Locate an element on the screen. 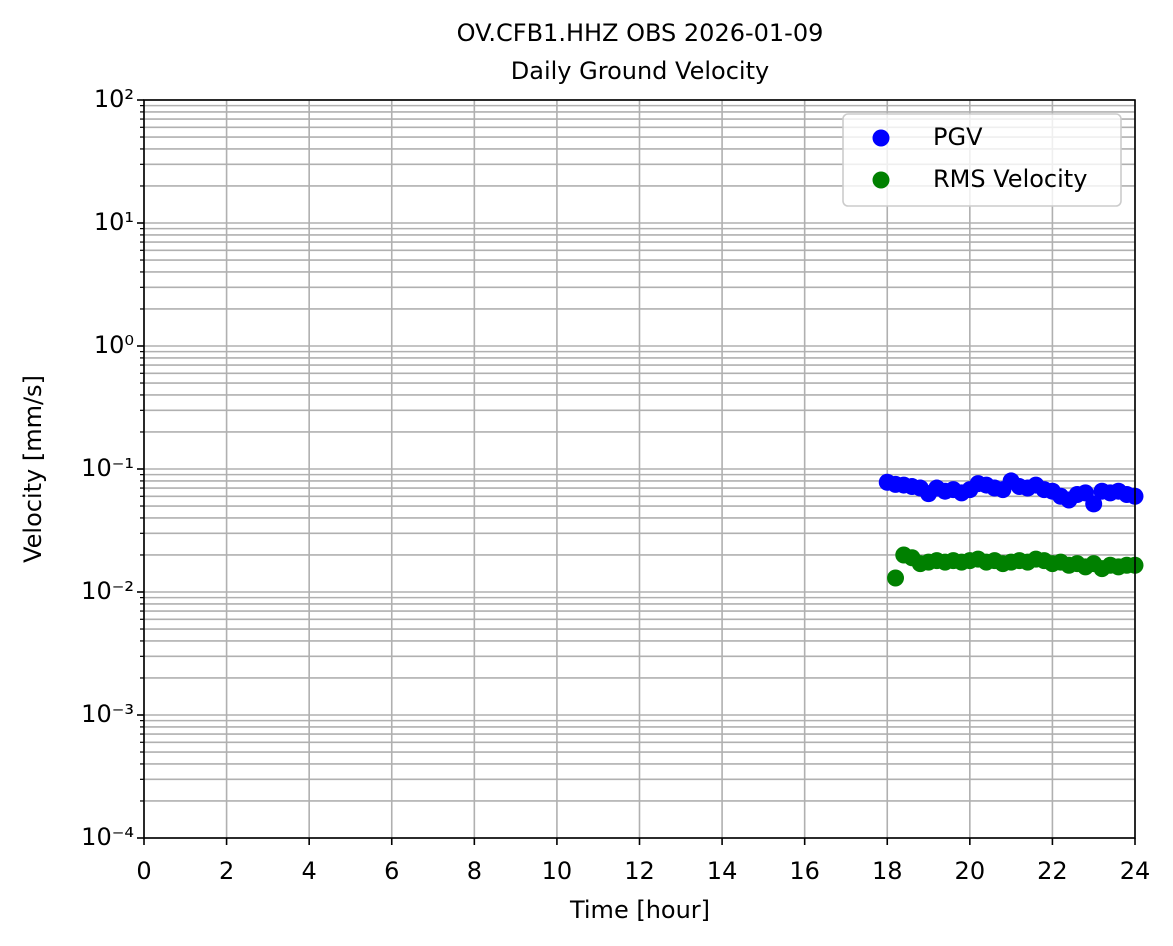 This screenshot has height=946, width=1173. x-tick-label: 22 is located at coordinates (1052, 871).